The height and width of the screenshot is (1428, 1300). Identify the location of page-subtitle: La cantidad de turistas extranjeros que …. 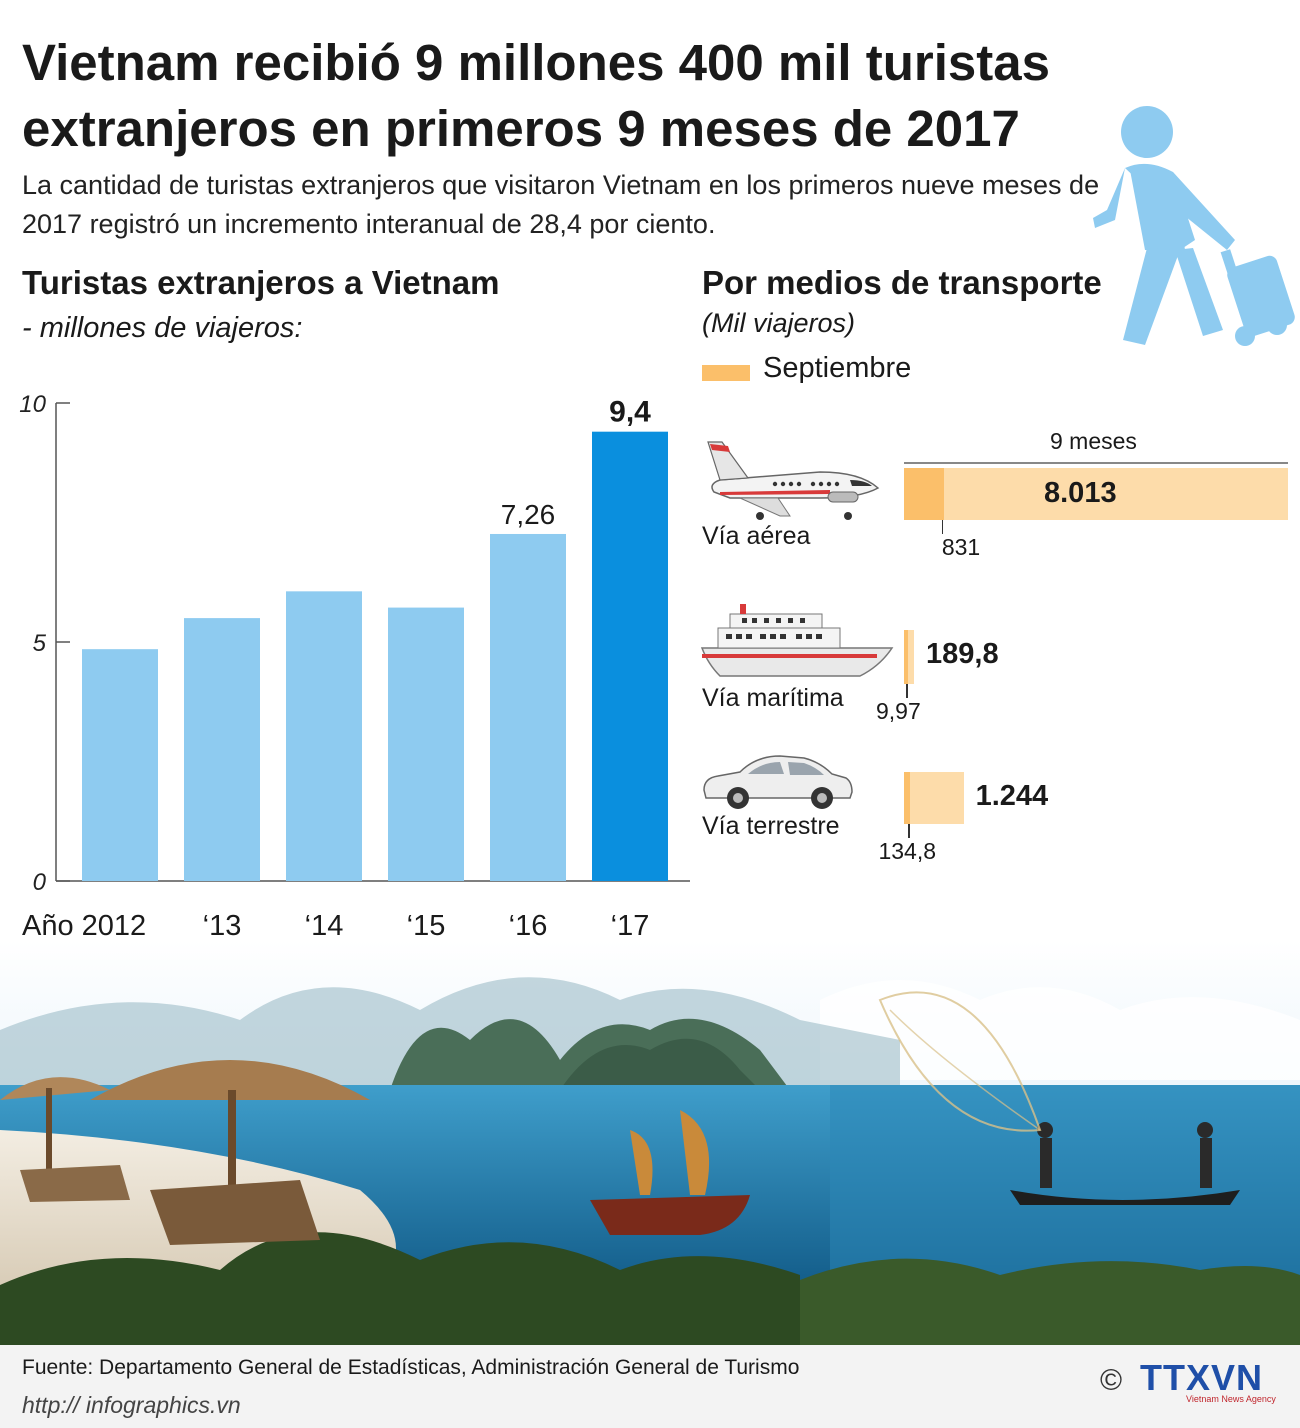
(561, 204).